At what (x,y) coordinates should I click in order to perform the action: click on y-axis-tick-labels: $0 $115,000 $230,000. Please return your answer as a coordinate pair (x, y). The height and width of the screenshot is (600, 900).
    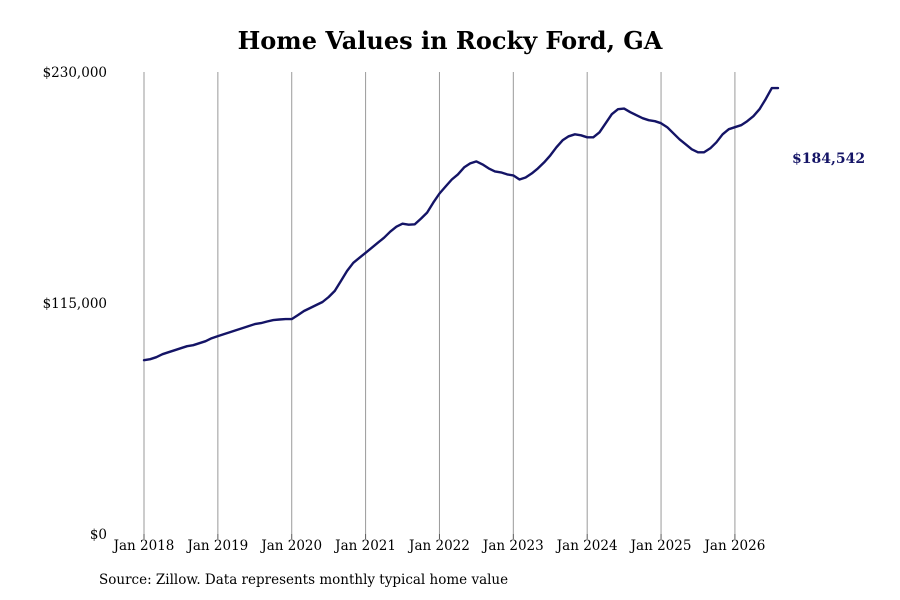
    Looking at the image, I should click on (75, 304).